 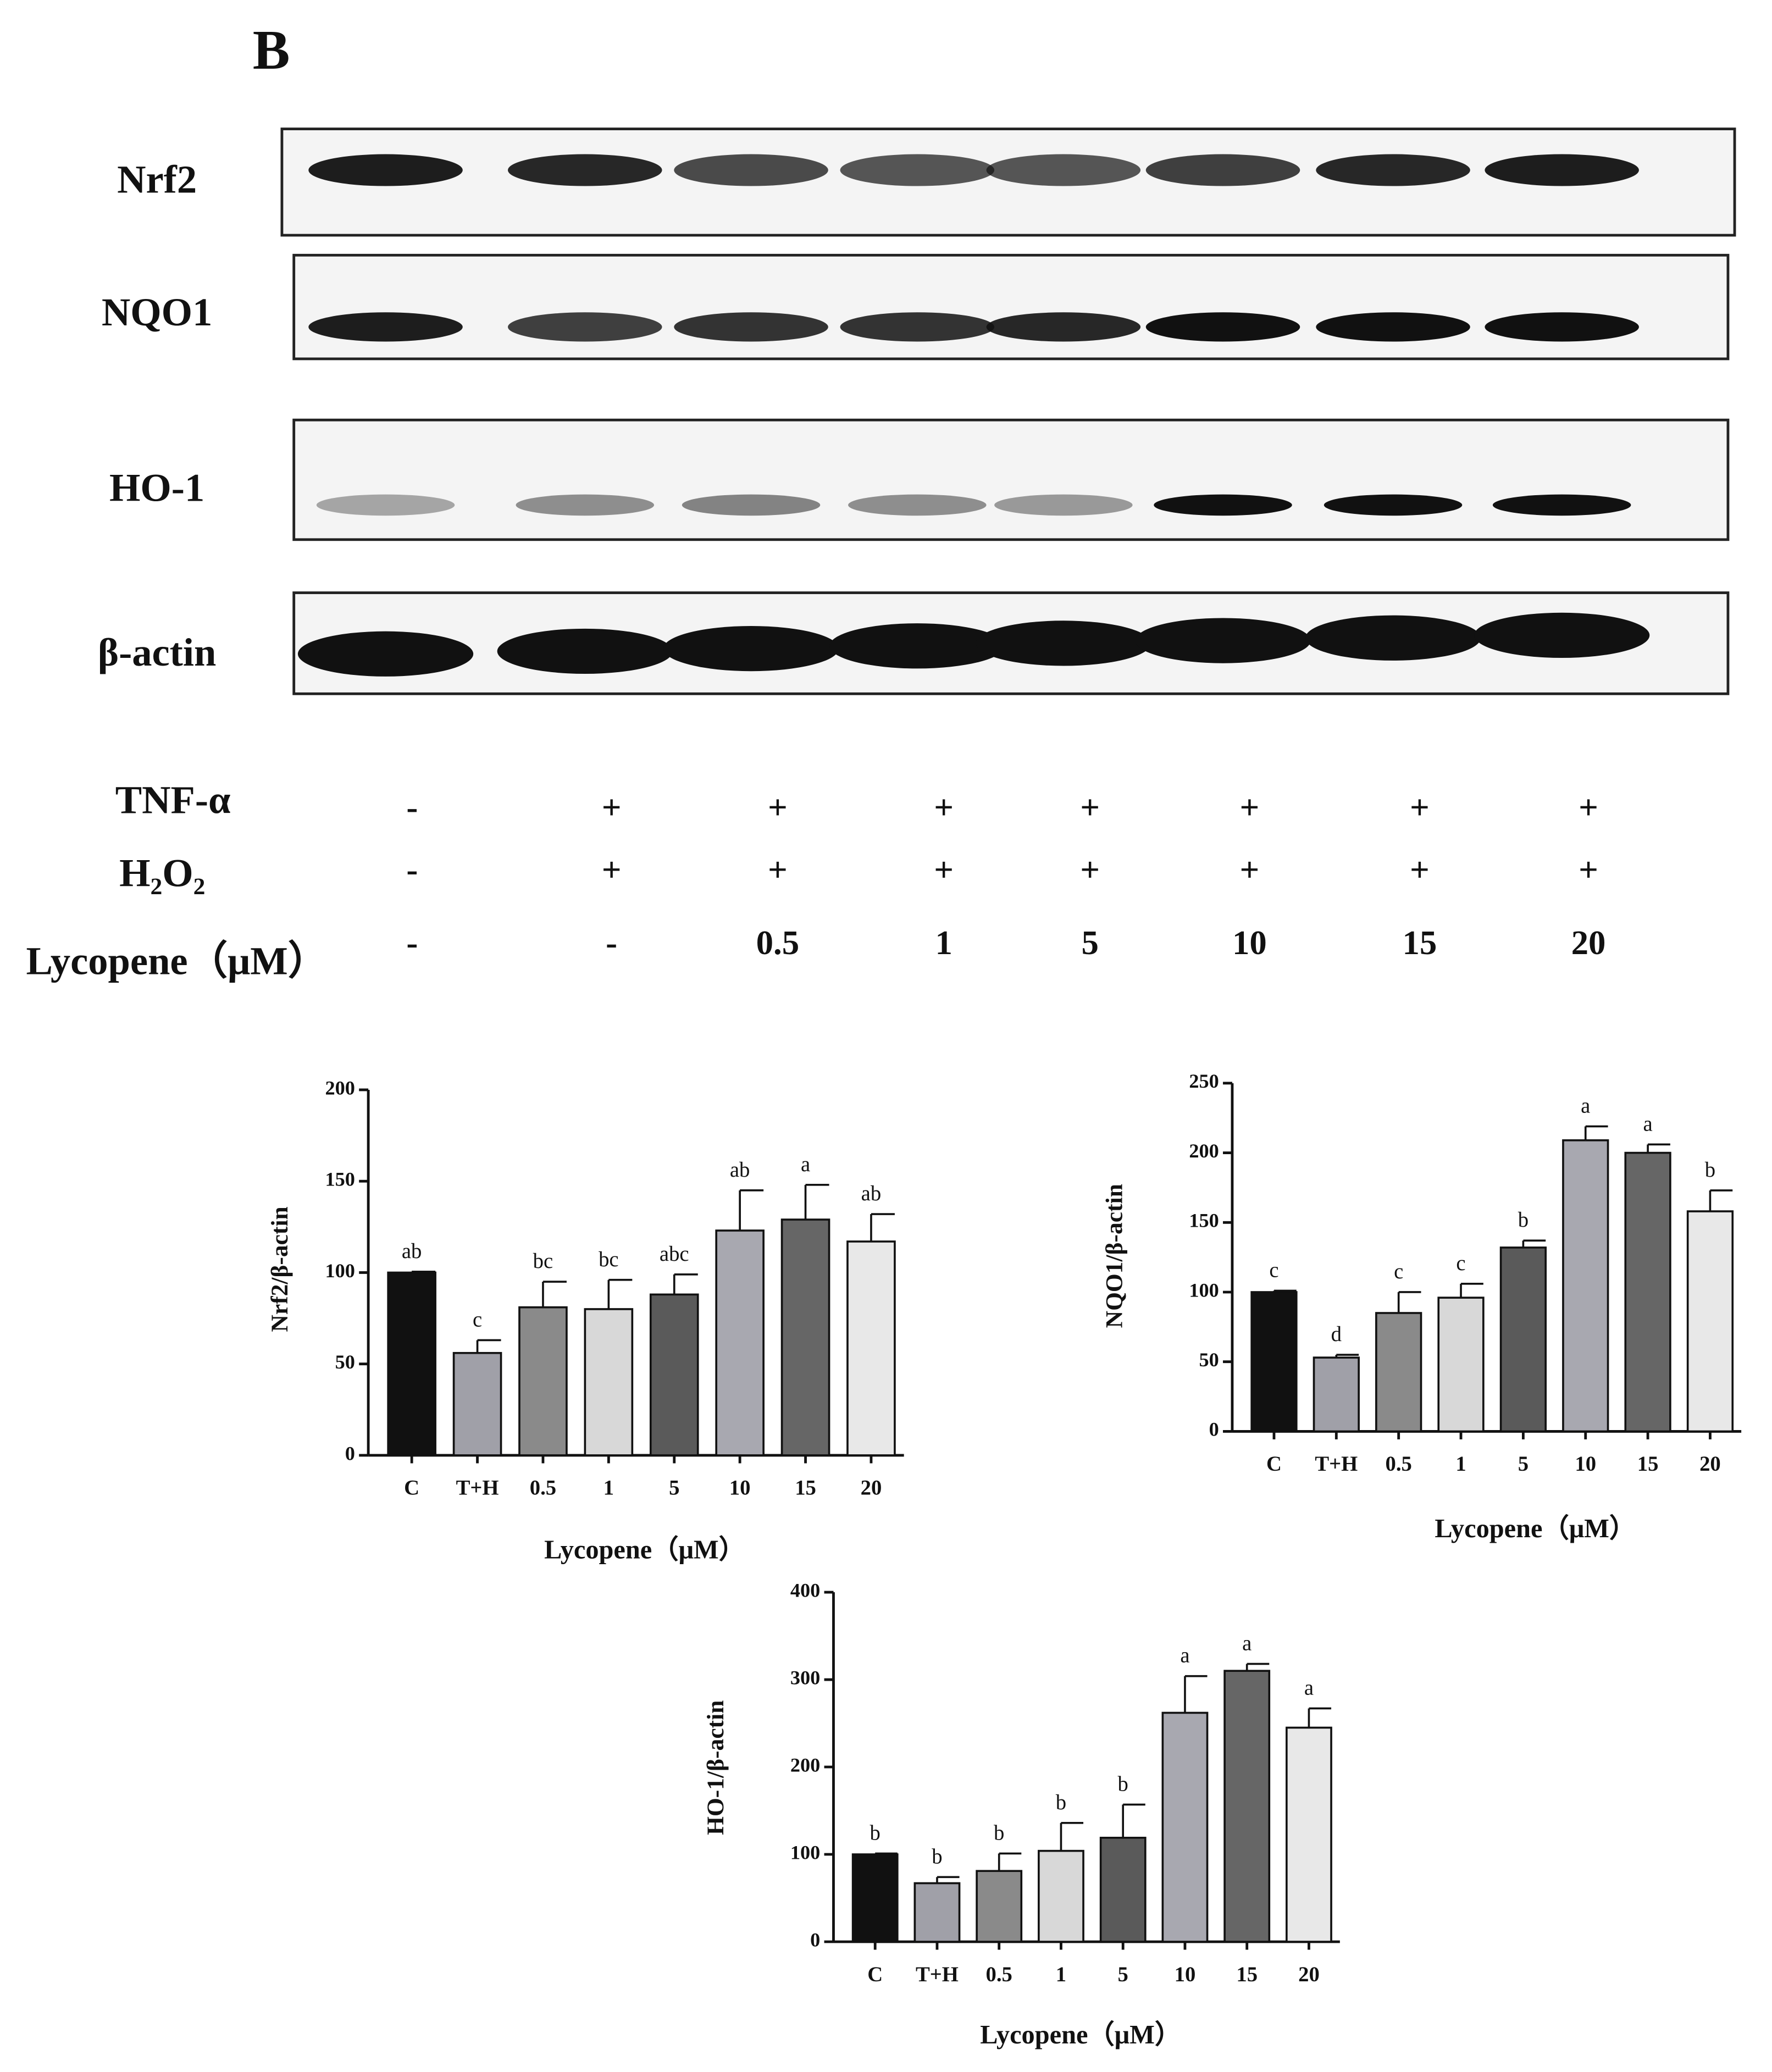 What do you see at coordinates (345, 1362) in the screenshot?
I see `y-tick-label: 50` at bounding box center [345, 1362].